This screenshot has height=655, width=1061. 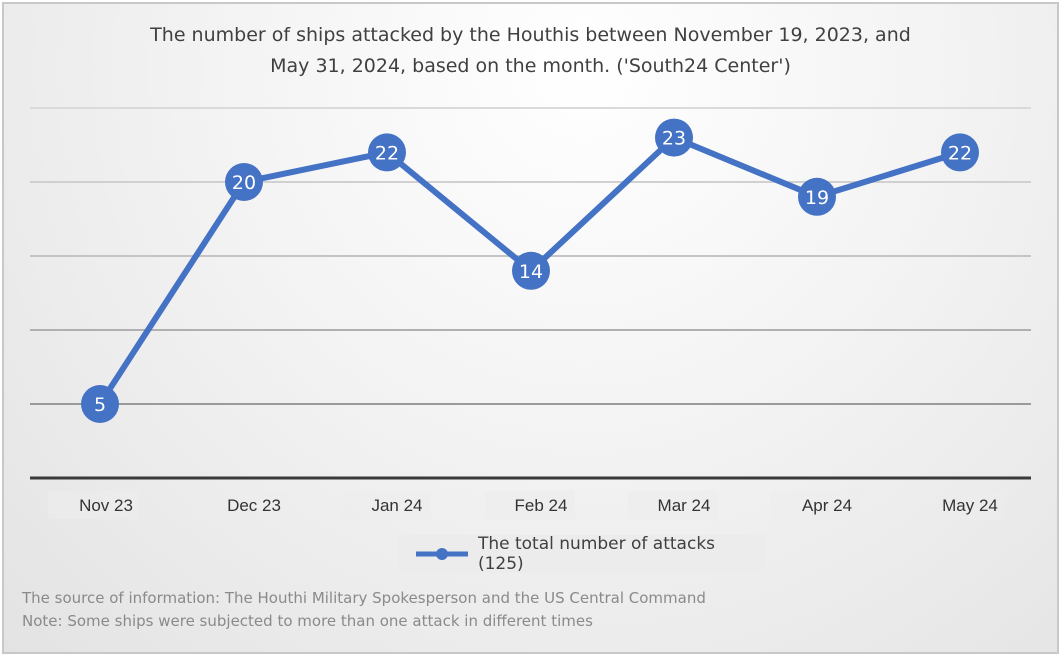 What do you see at coordinates (541, 505) in the screenshot?
I see `x-tick-label: Feb 24` at bounding box center [541, 505].